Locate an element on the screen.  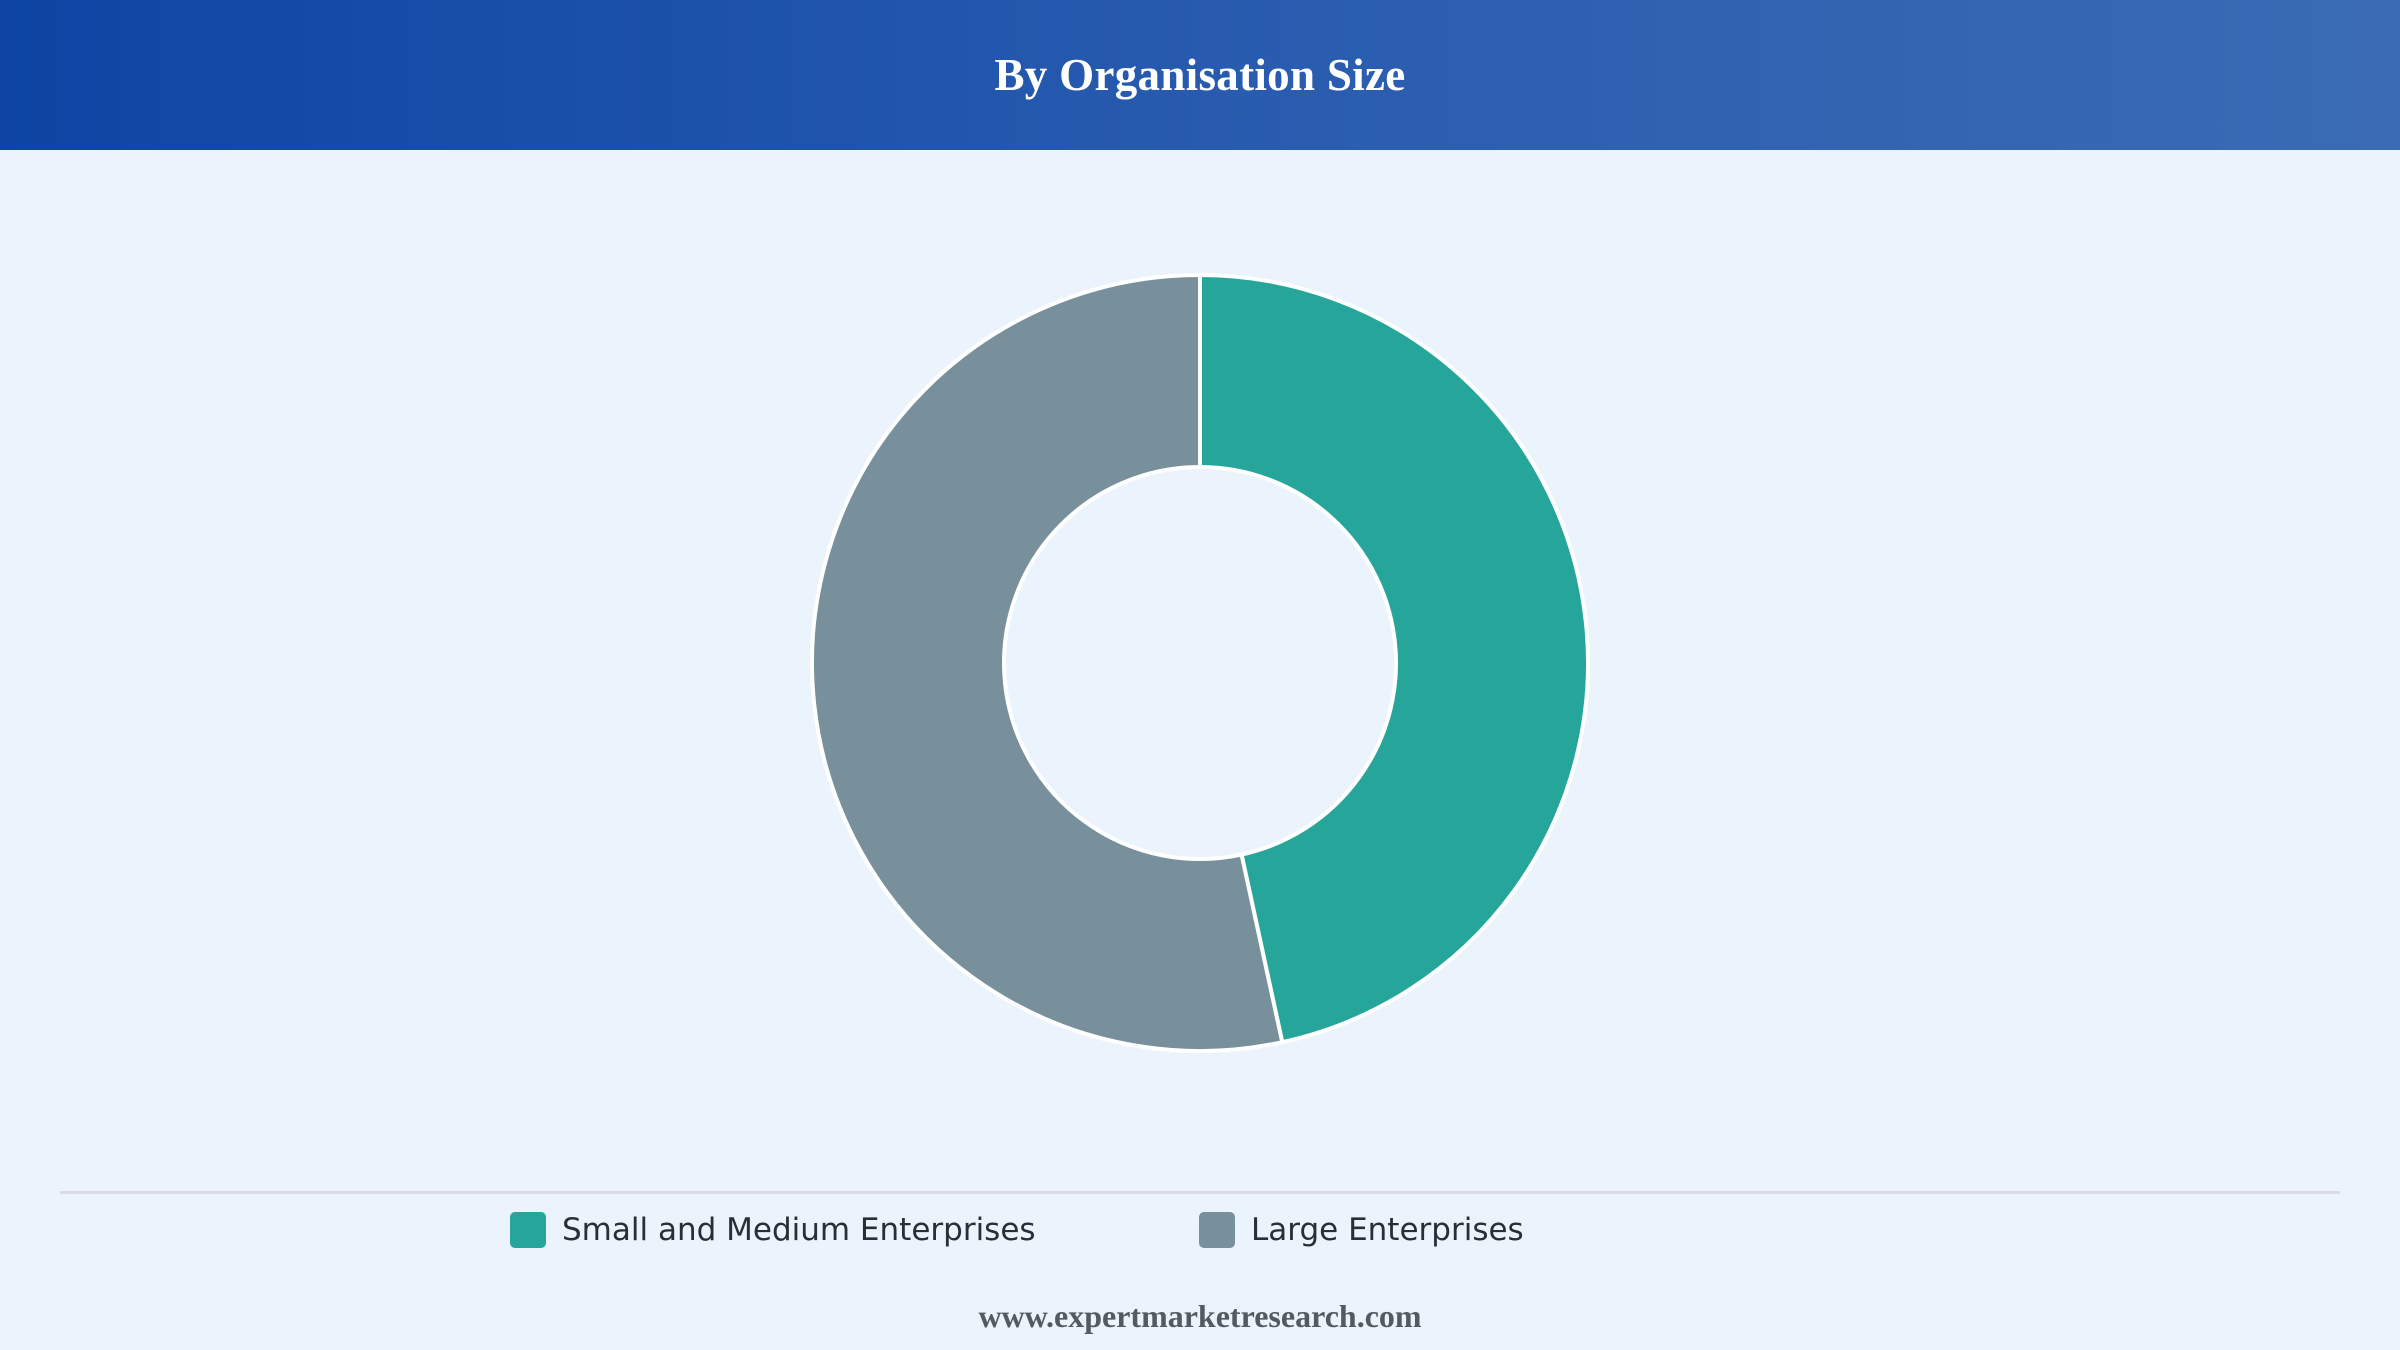
legend-label-small-medium-enterprises: Small and Medium Enterprises is located at coordinates (799, 1230).